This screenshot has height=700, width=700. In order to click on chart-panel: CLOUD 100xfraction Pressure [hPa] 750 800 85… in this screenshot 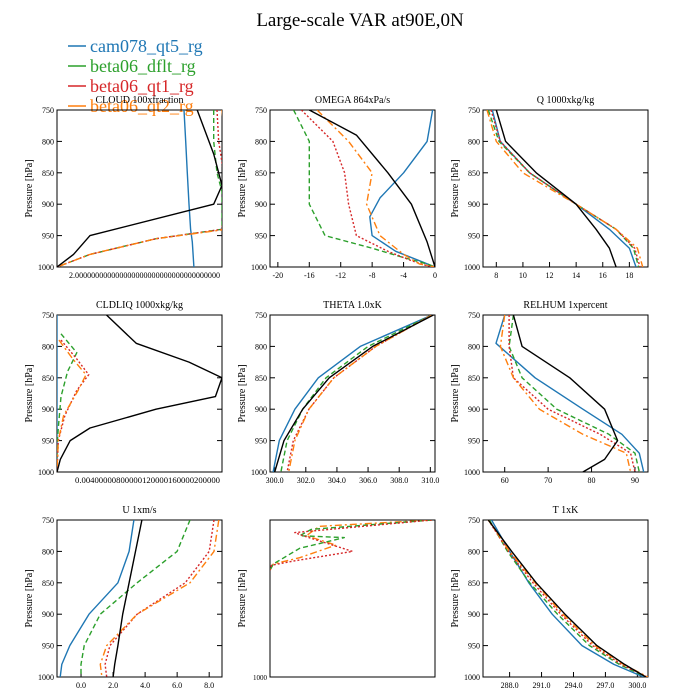, I will do `click(123, 187)`.